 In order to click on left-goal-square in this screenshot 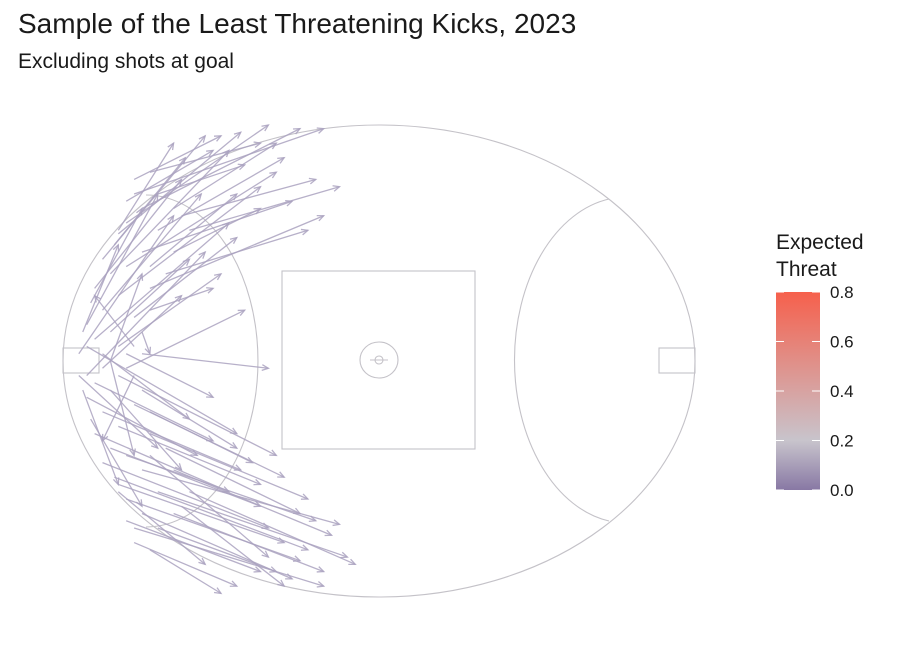, I will do `click(81, 360)`.